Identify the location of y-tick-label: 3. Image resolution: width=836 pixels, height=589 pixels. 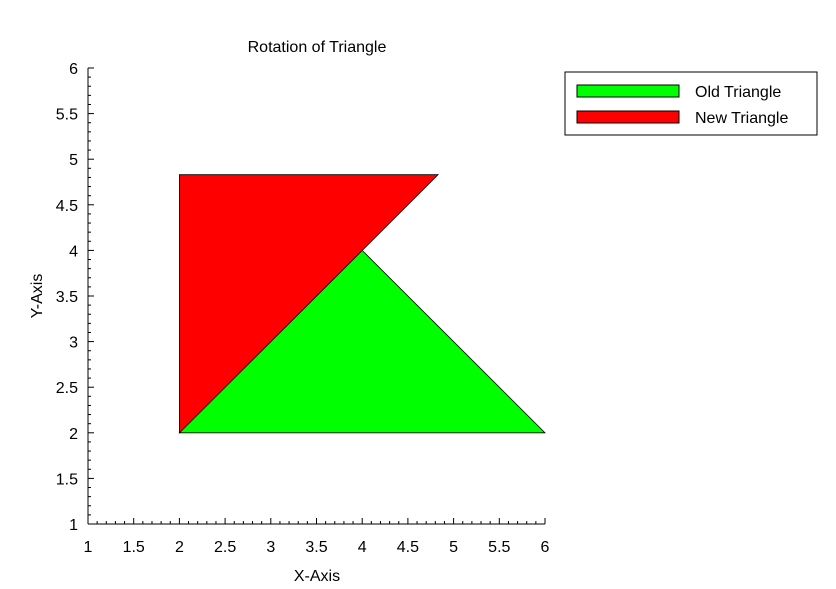
(73, 343).